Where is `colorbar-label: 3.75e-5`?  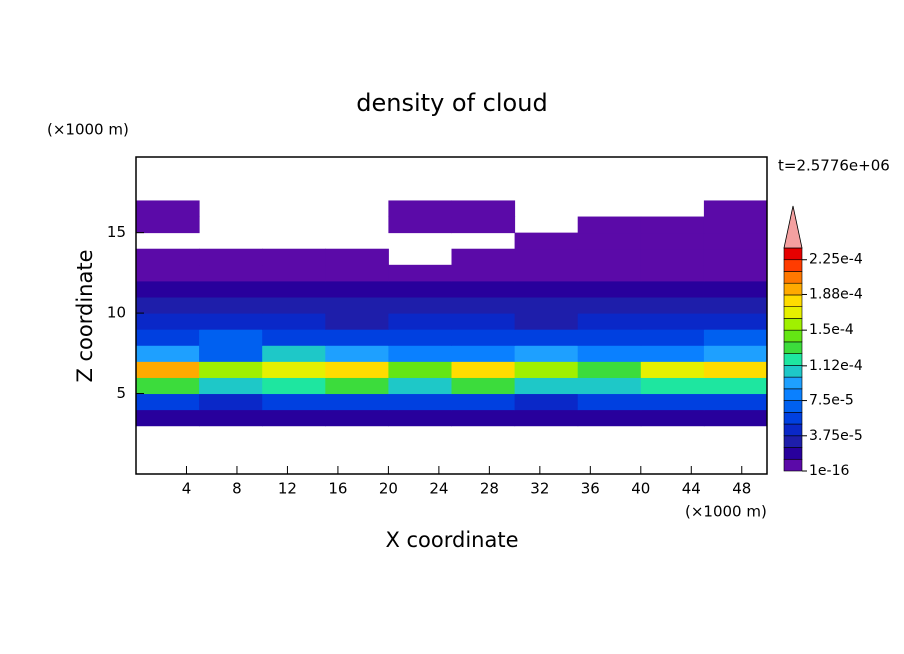 colorbar-label: 3.75e-5 is located at coordinates (836, 436).